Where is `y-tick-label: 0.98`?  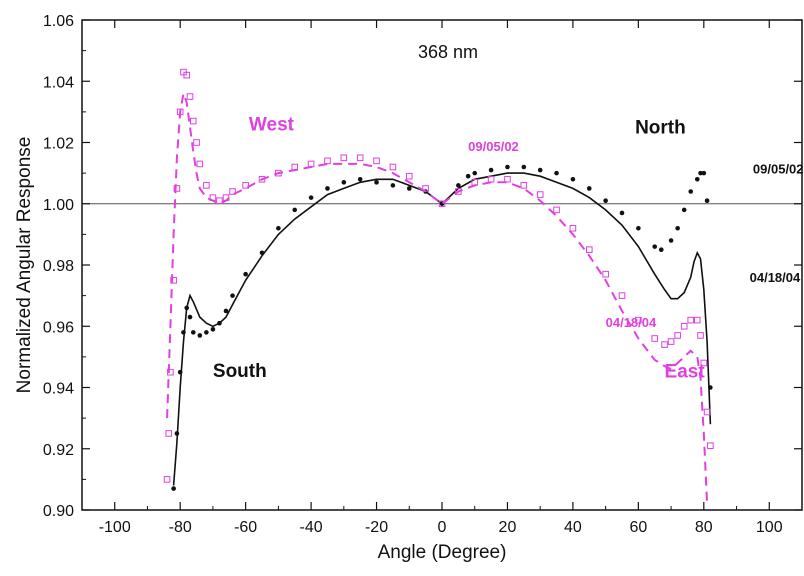 y-tick-label: 0.98 is located at coordinates (58, 266).